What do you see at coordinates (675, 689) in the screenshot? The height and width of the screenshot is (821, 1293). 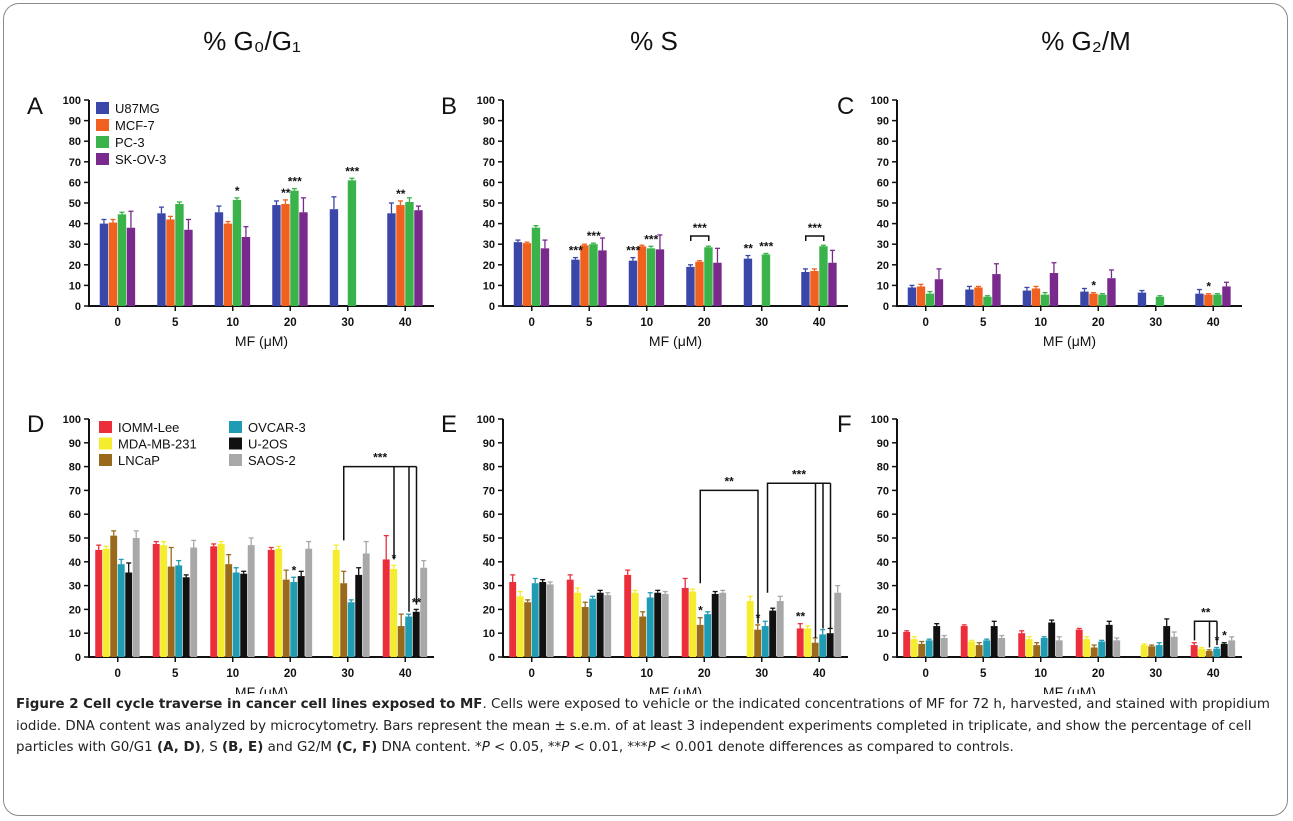 I see `x-axis-label: MF (μM)` at bounding box center [675, 689].